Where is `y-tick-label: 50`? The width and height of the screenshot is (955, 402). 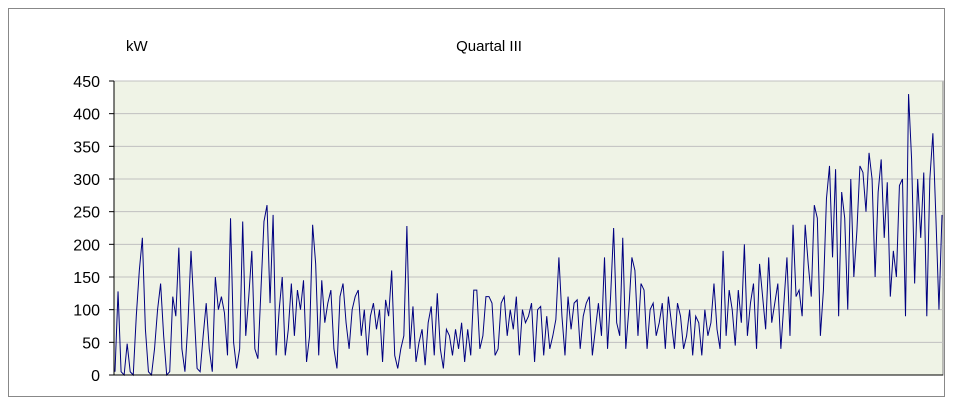
y-tick-label: 50 is located at coordinates (91, 343).